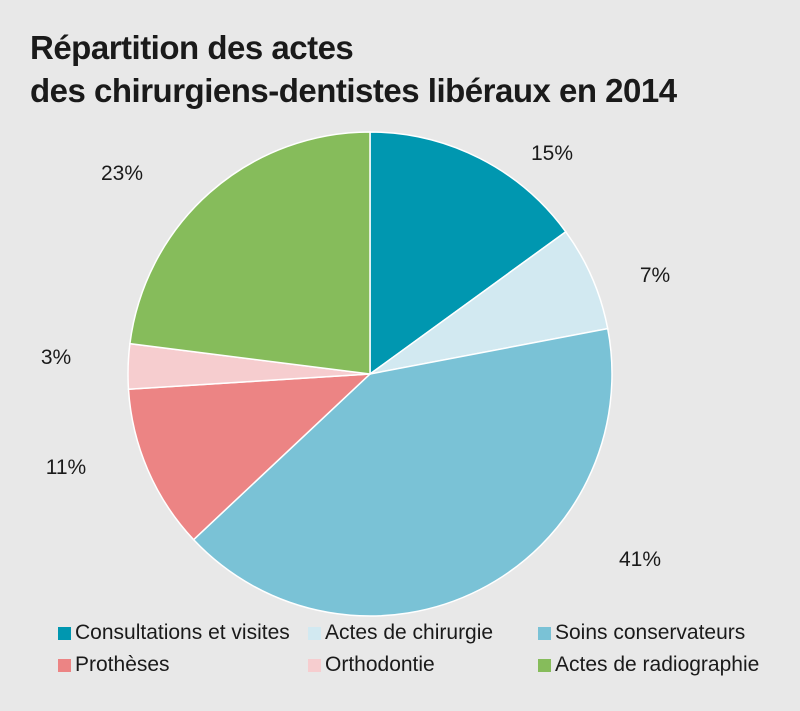  I want to click on legend-label: Orthodontie, so click(380, 664).